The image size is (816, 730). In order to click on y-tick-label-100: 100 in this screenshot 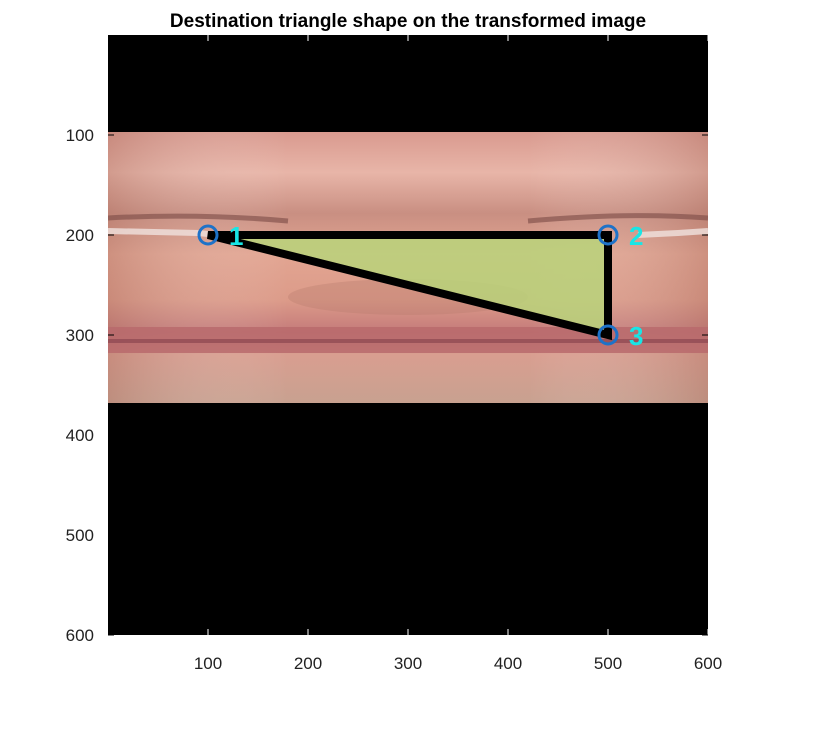, I will do `click(80, 135)`.